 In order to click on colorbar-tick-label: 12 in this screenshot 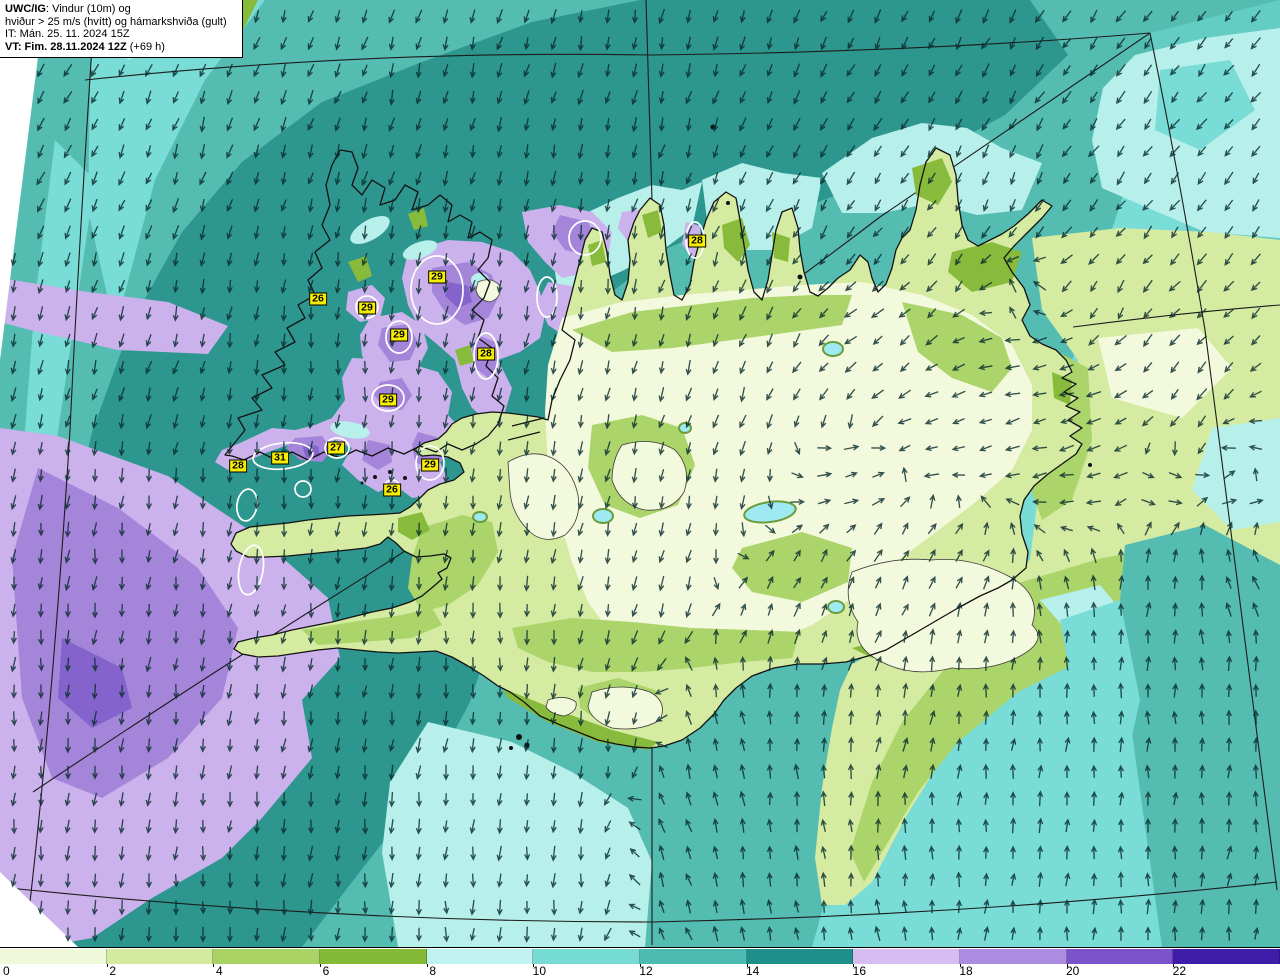, I will do `click(646, 971)`.